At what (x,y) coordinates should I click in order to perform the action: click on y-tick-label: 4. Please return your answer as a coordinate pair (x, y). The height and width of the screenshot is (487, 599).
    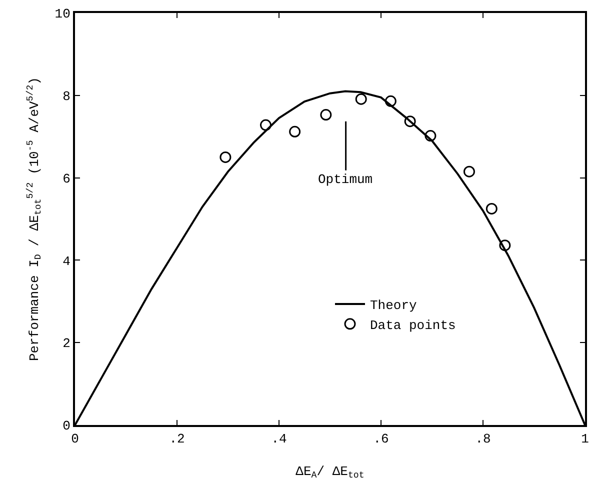
    Looking at the image, I should click on (66, 261).